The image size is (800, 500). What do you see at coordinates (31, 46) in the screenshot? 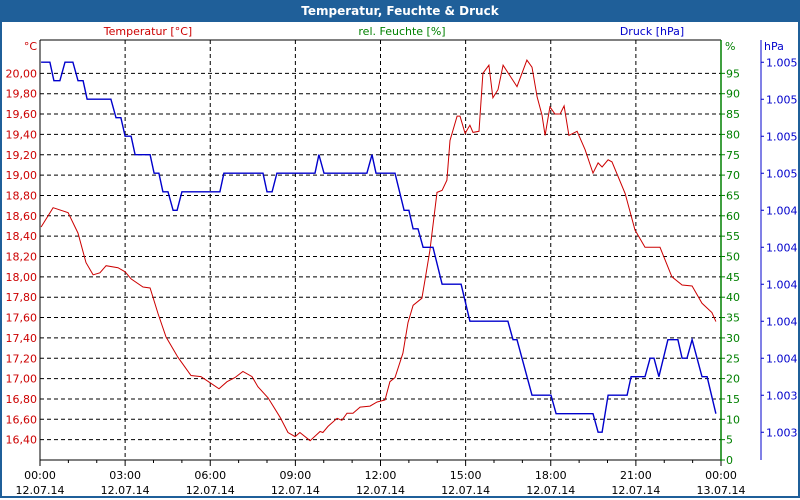
I see `temperature-unit: °C` at bounding box center [31, 46].